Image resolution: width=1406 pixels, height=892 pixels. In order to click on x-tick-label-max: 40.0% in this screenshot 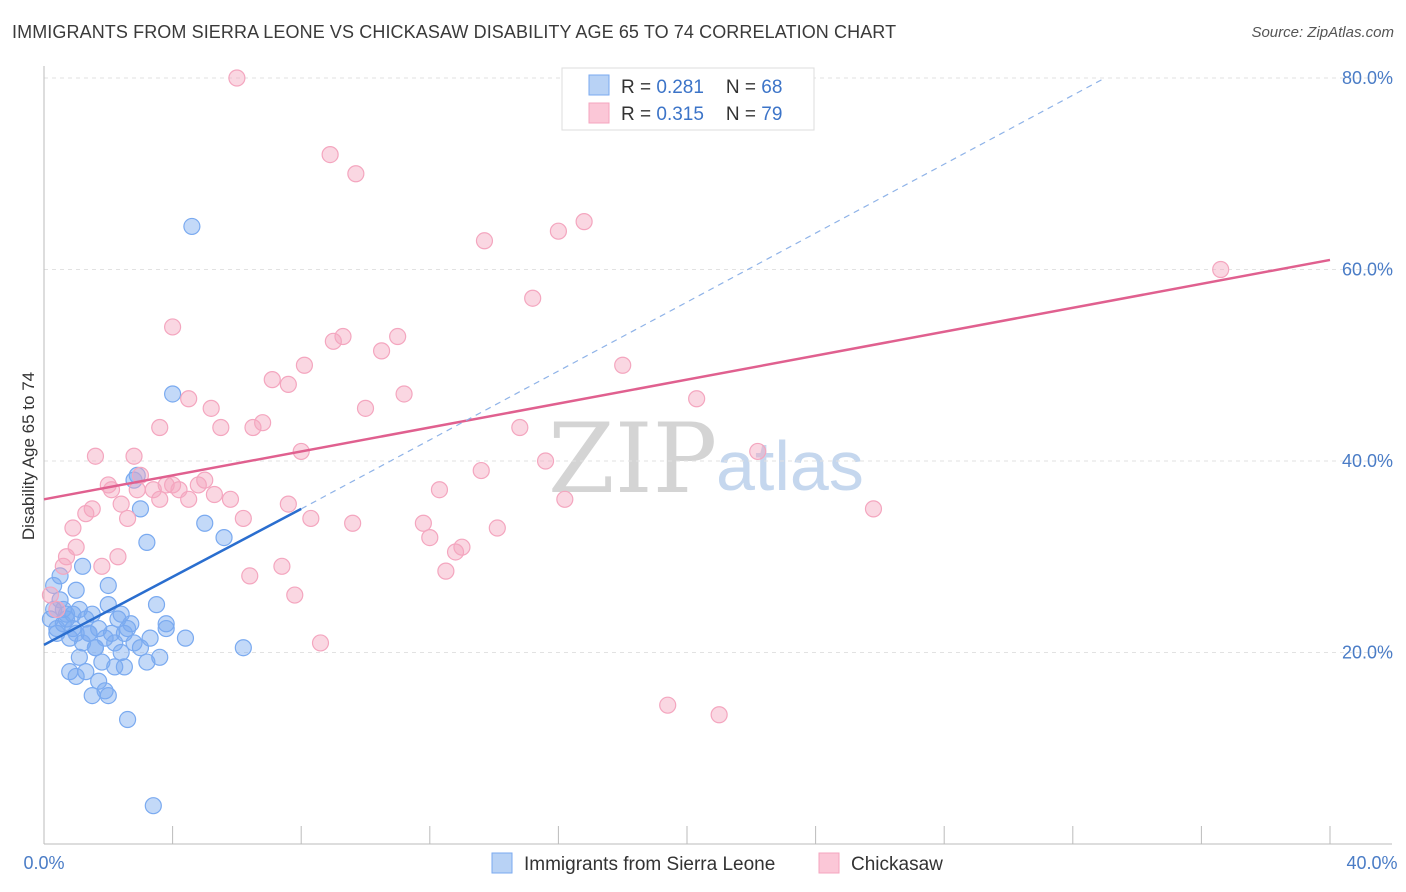, I will do `click(1371, 863)`.